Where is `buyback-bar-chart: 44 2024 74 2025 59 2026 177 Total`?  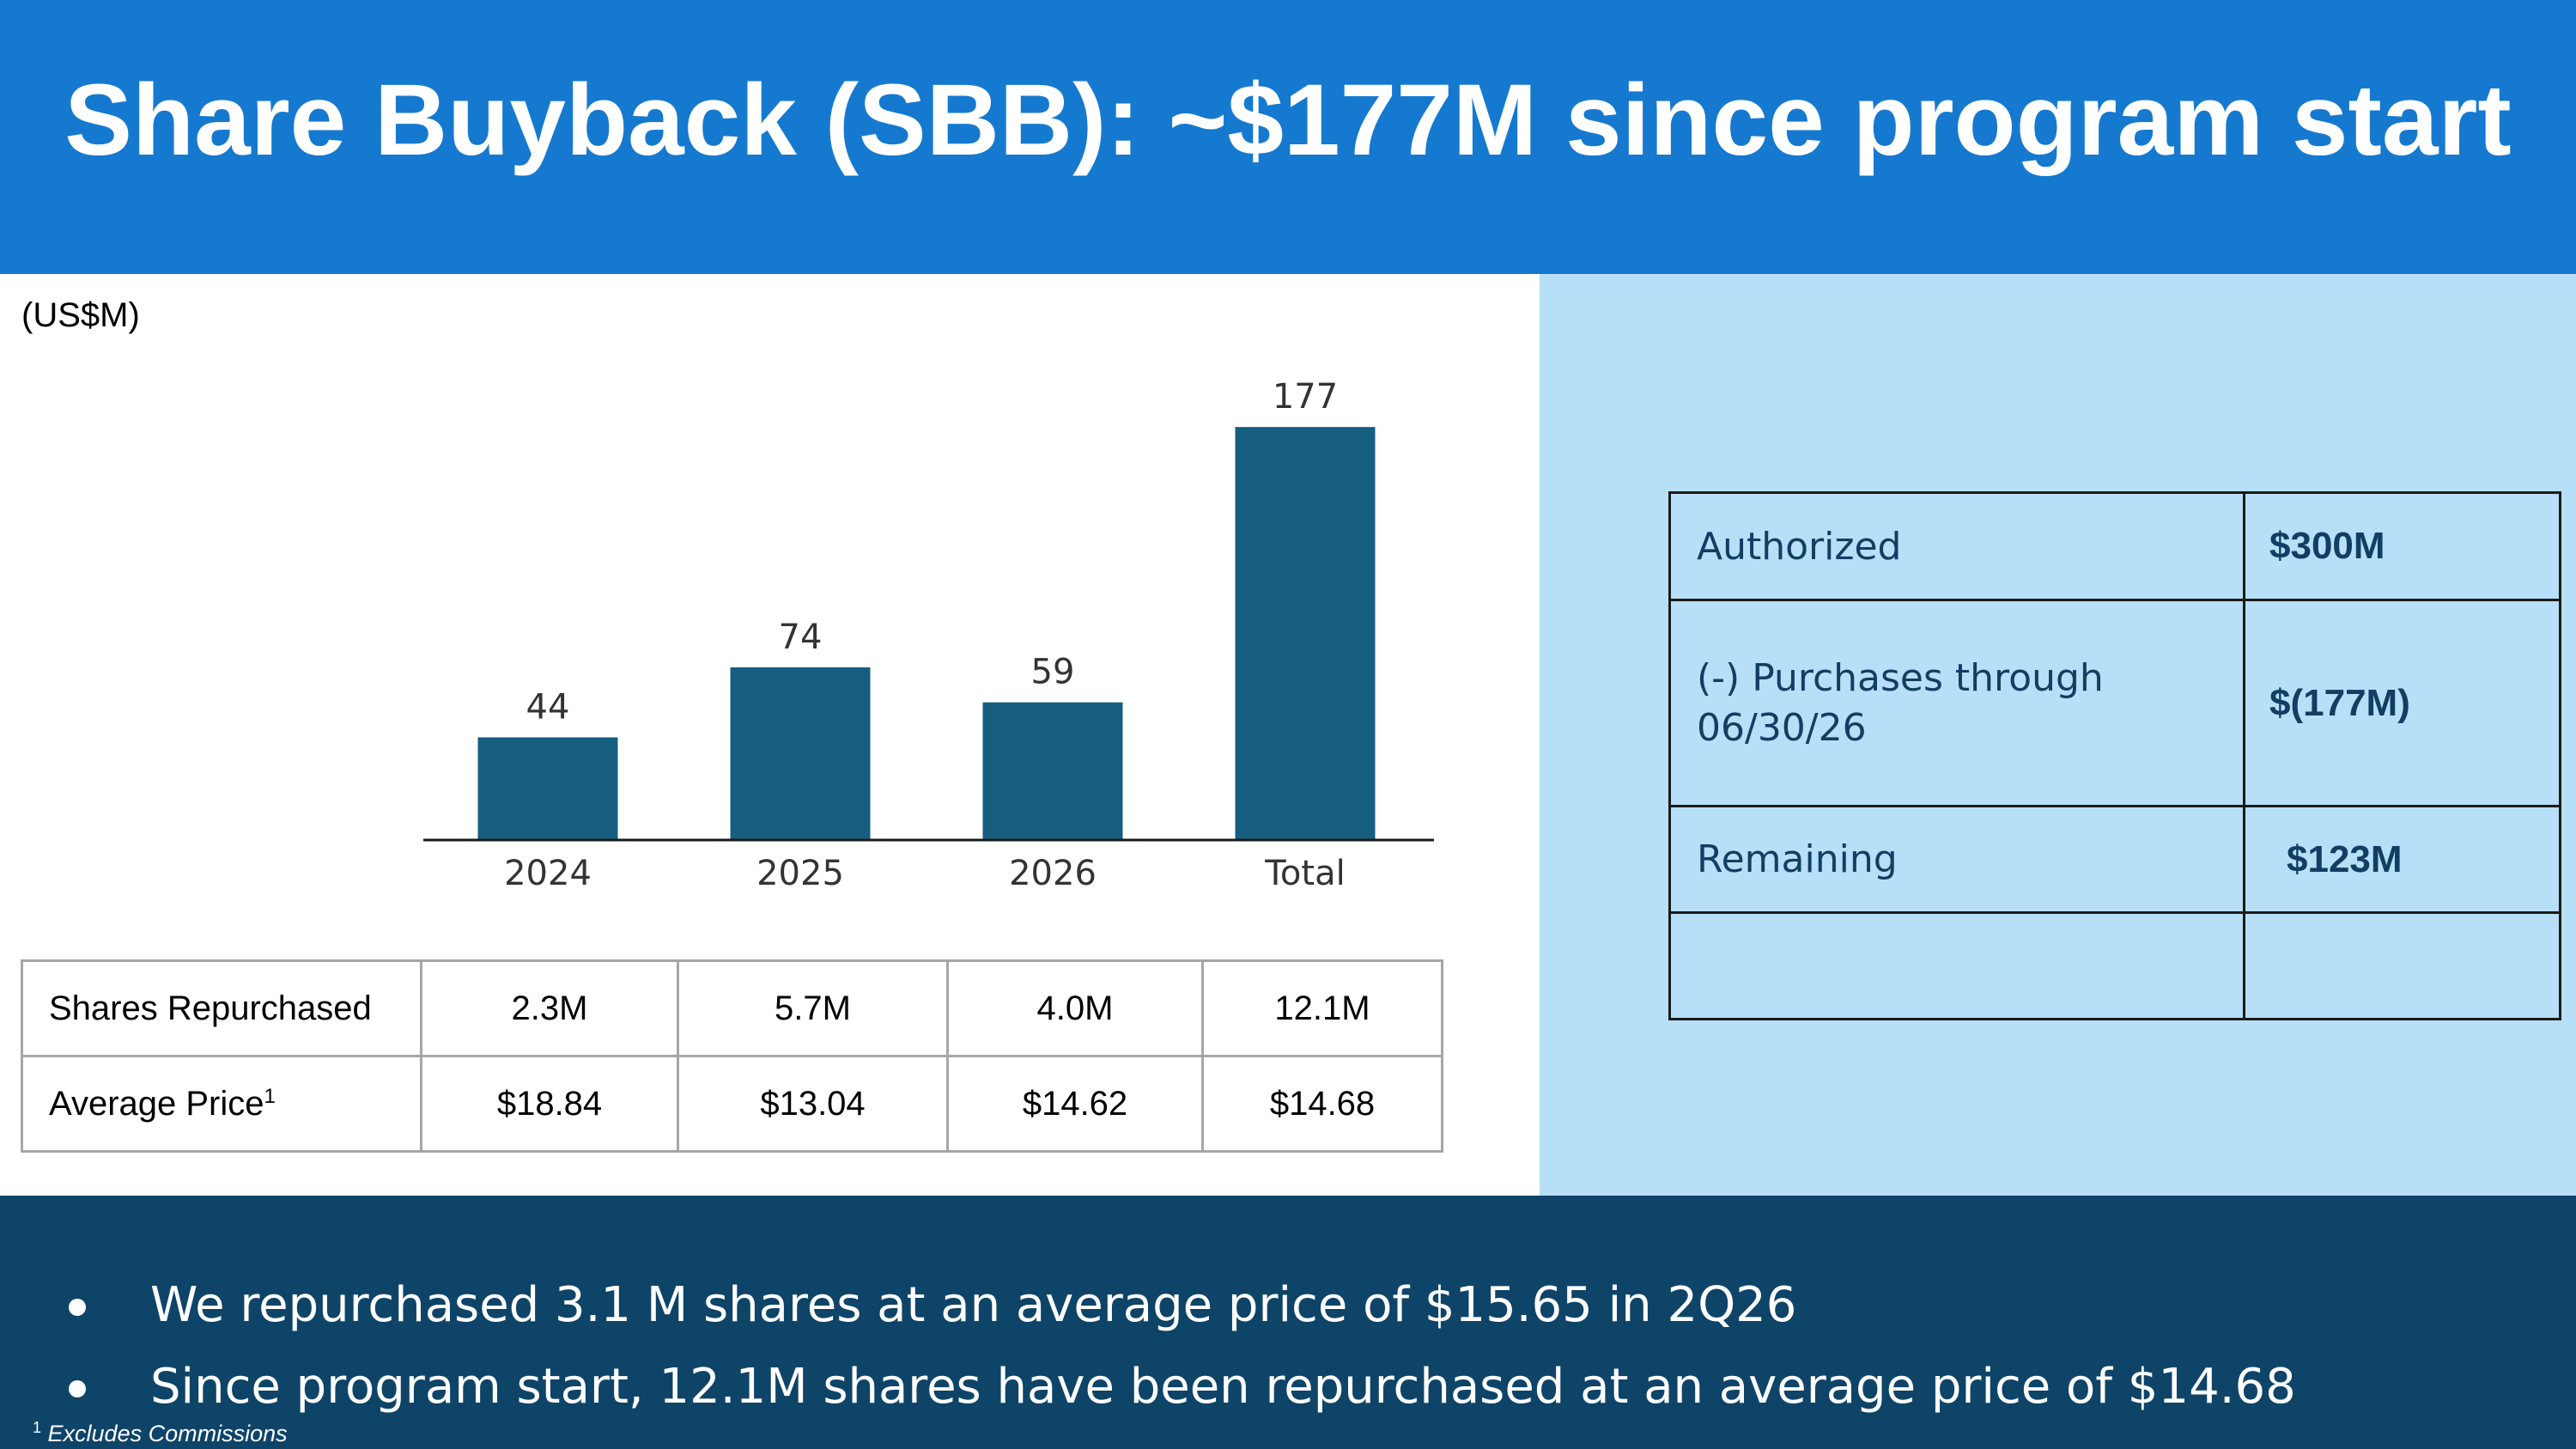
buyback-bar-chart: 44 2024 74 2025 59 2026 177 Total is located at coordinates (929, 635).